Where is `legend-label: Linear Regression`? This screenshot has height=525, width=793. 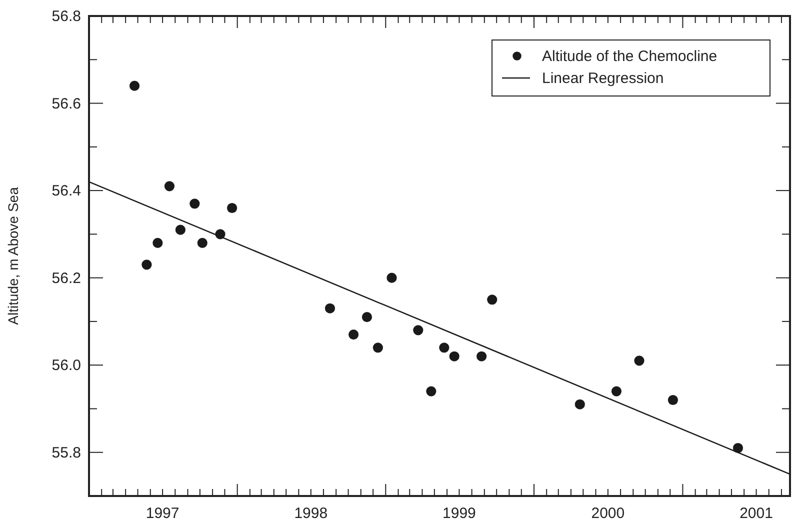
legend-label: Linear Regression is located at coordinates (603, 78).